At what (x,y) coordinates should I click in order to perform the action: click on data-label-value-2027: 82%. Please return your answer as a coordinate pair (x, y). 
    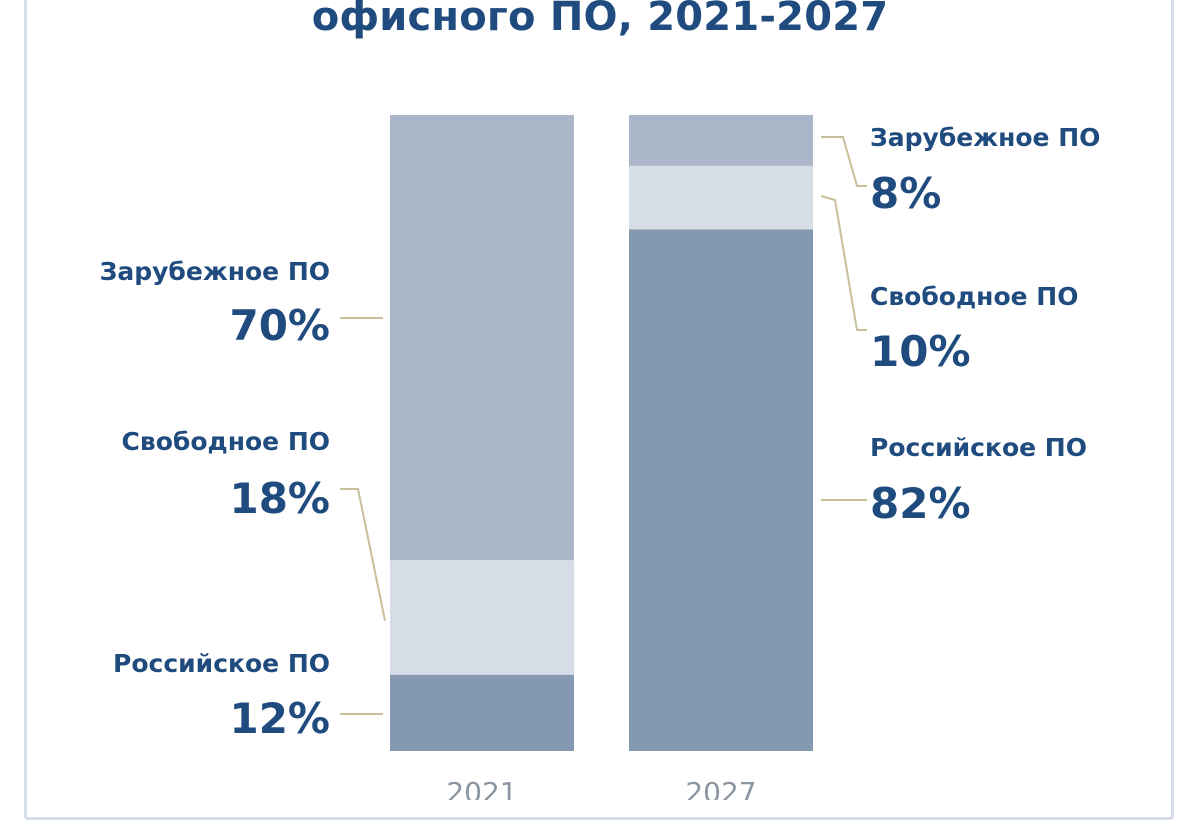
    Looking at the image, I should click on (920, 503).